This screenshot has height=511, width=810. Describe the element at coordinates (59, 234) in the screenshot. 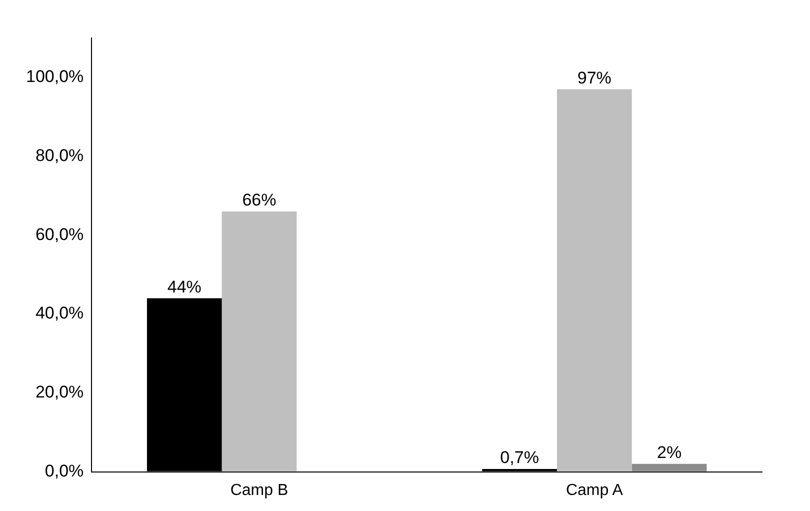

I see `y-tick-label: 60,0%` at that location.